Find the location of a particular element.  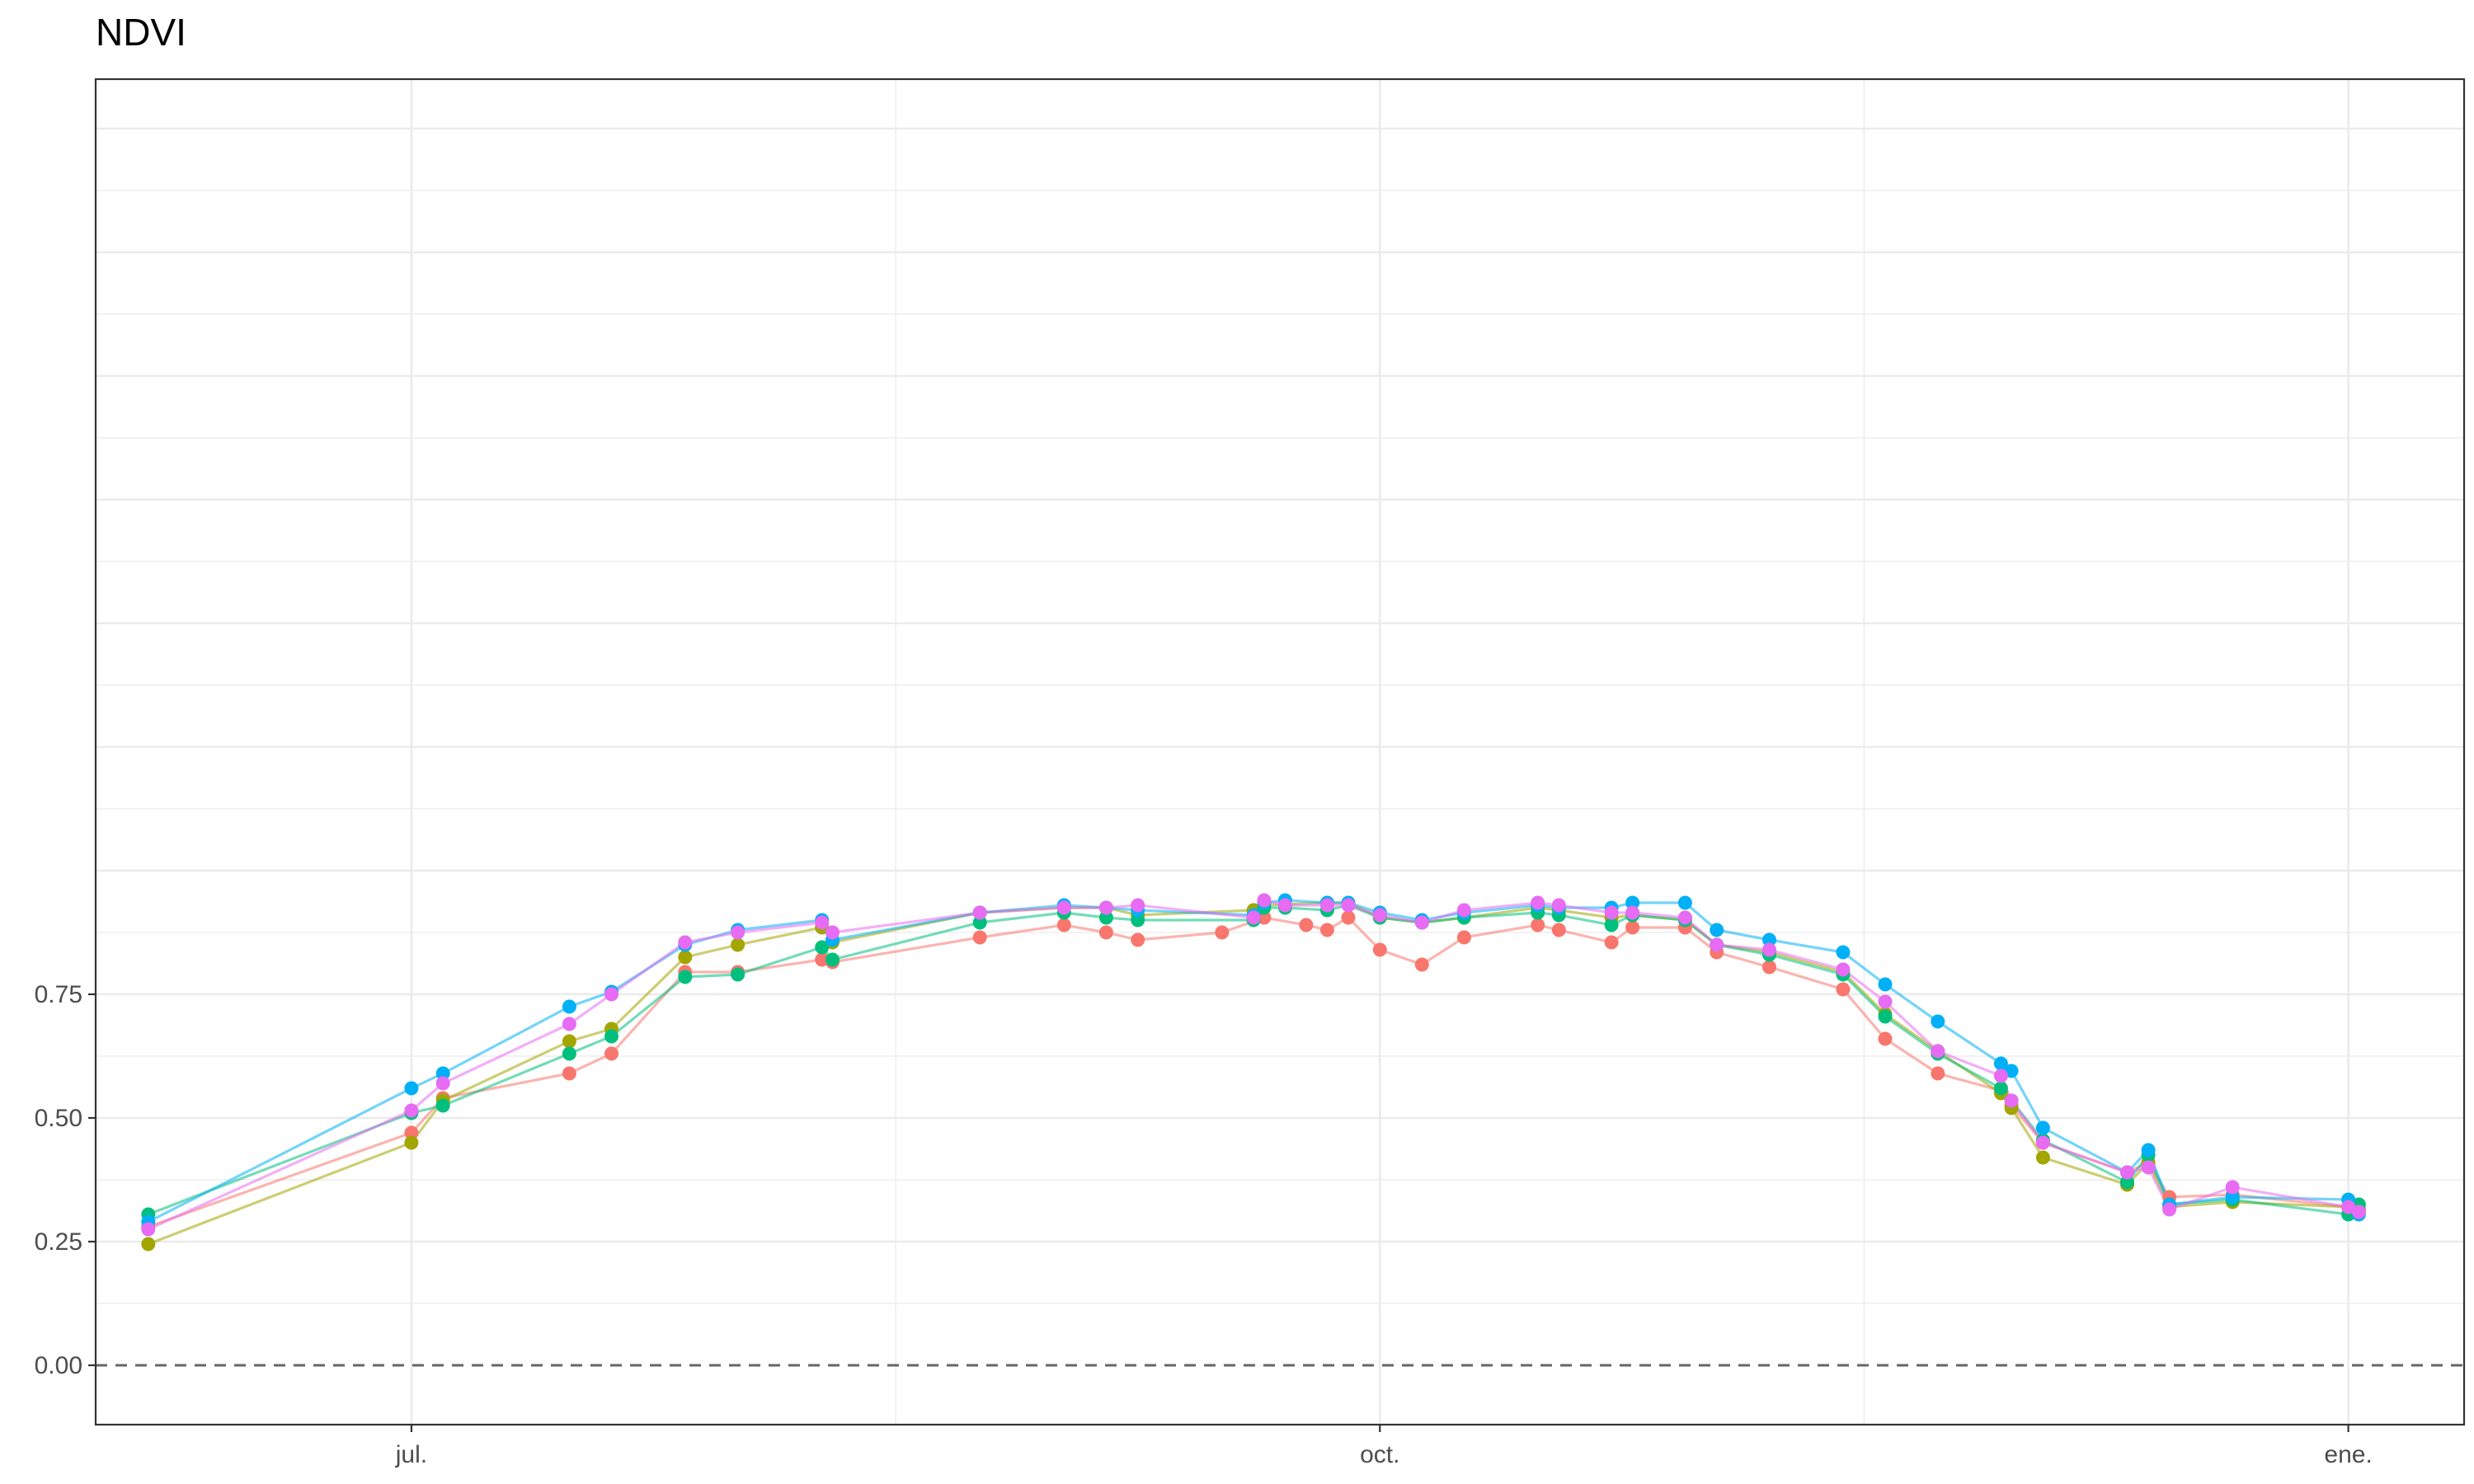

x-axis: jul. oct. ene. is located at coordinates (1384, 1446).